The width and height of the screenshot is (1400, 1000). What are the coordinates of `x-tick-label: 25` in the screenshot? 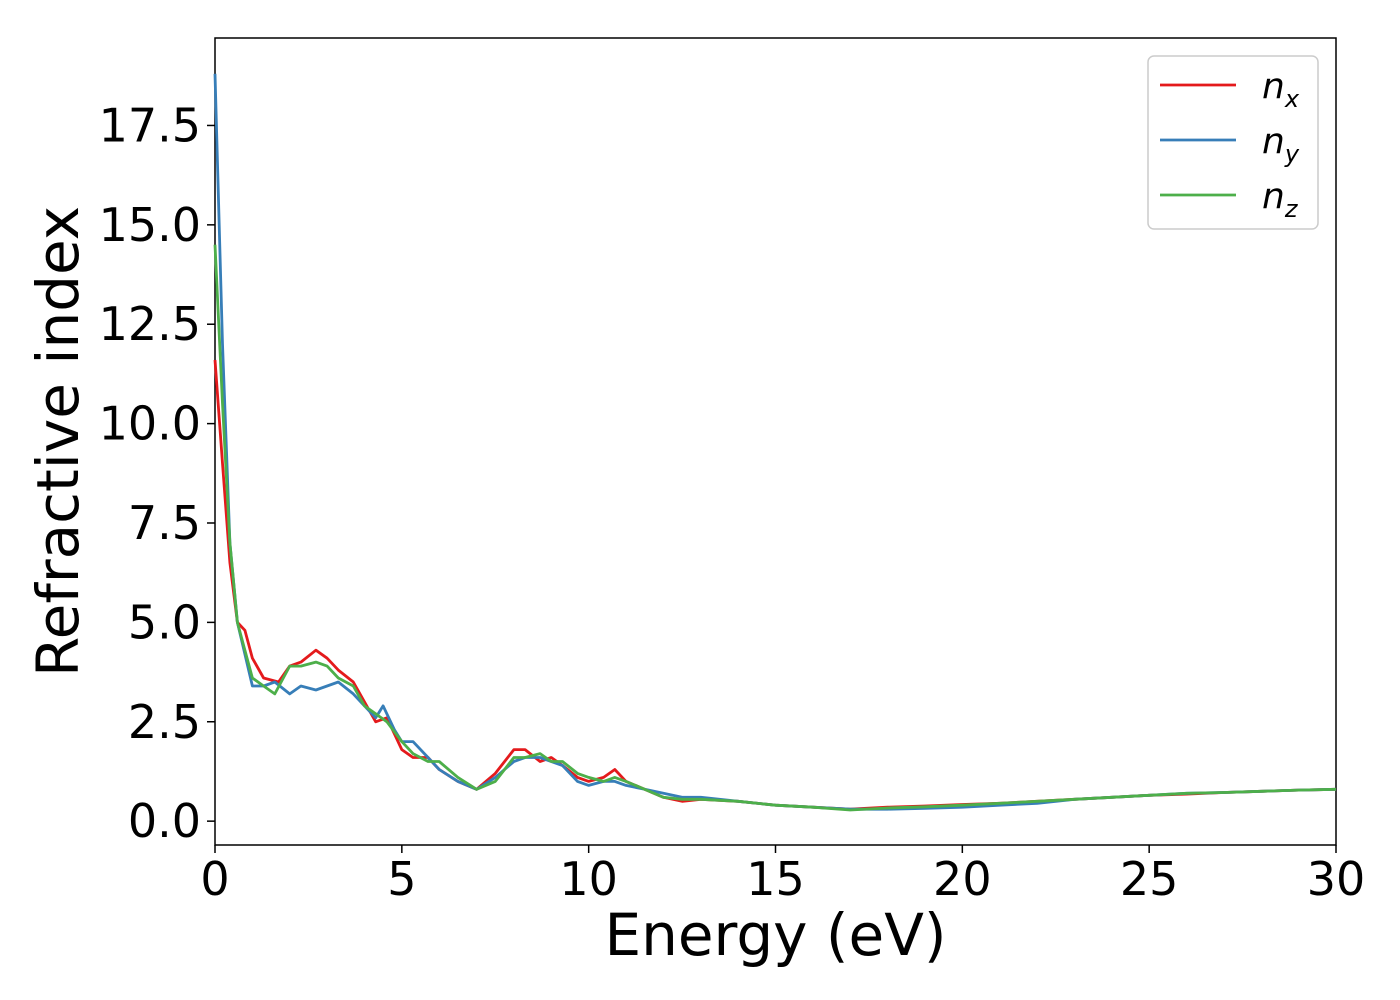 It's located at (1149, 879).